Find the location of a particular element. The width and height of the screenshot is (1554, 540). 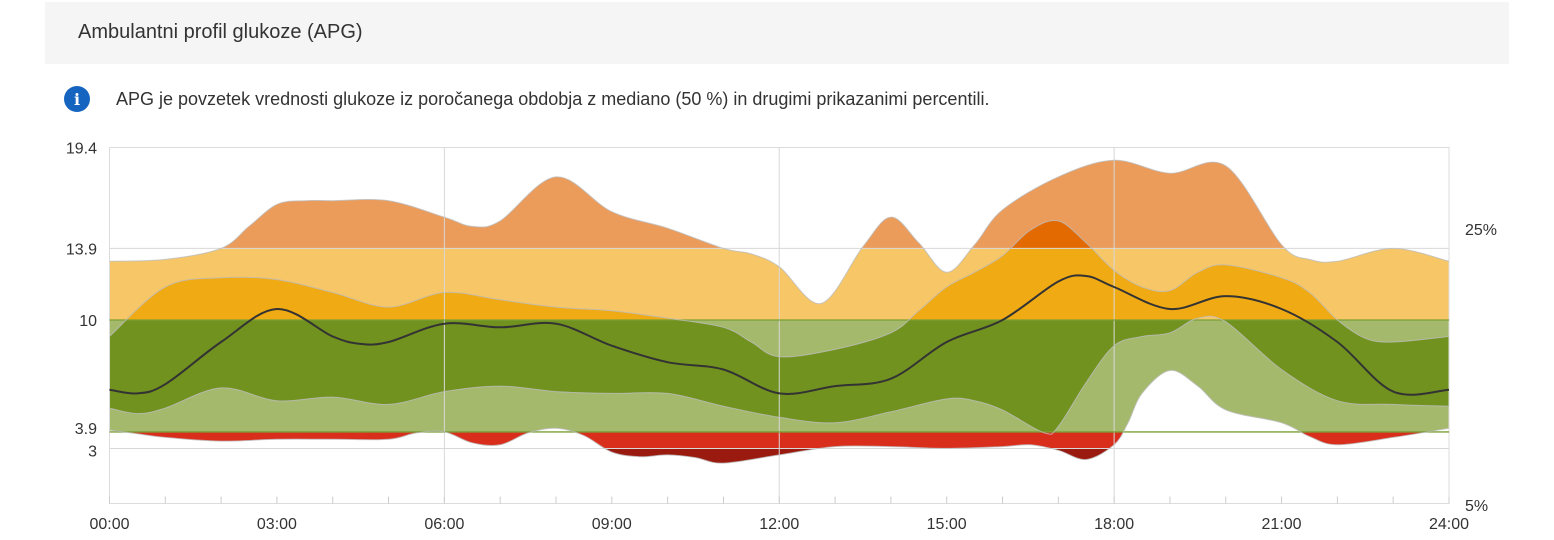

section-title: Ambulantni profil glukoze (APG) is located at coordinates (220, 32).